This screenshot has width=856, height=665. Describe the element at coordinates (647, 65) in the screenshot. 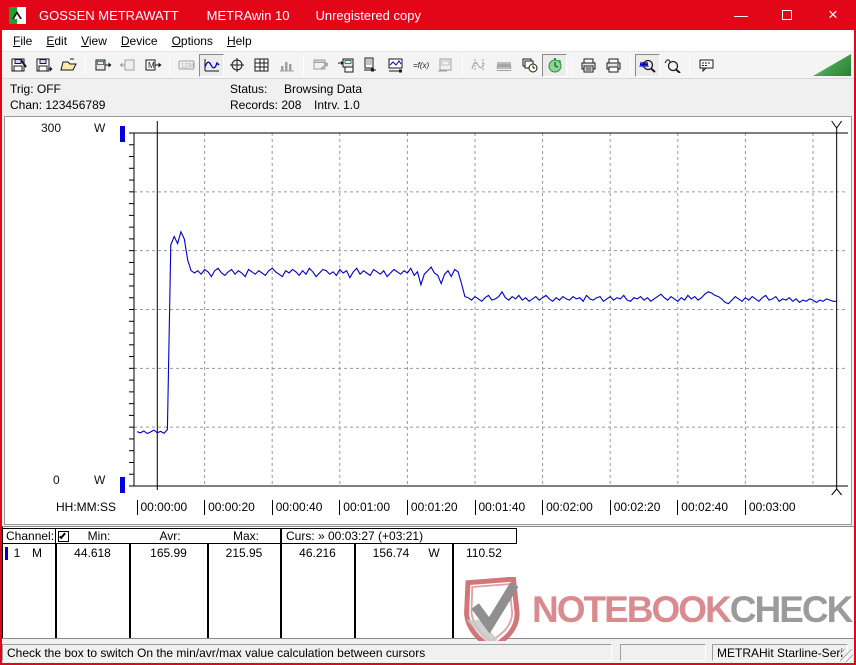

I see `zoom-trend-icon` at that location.